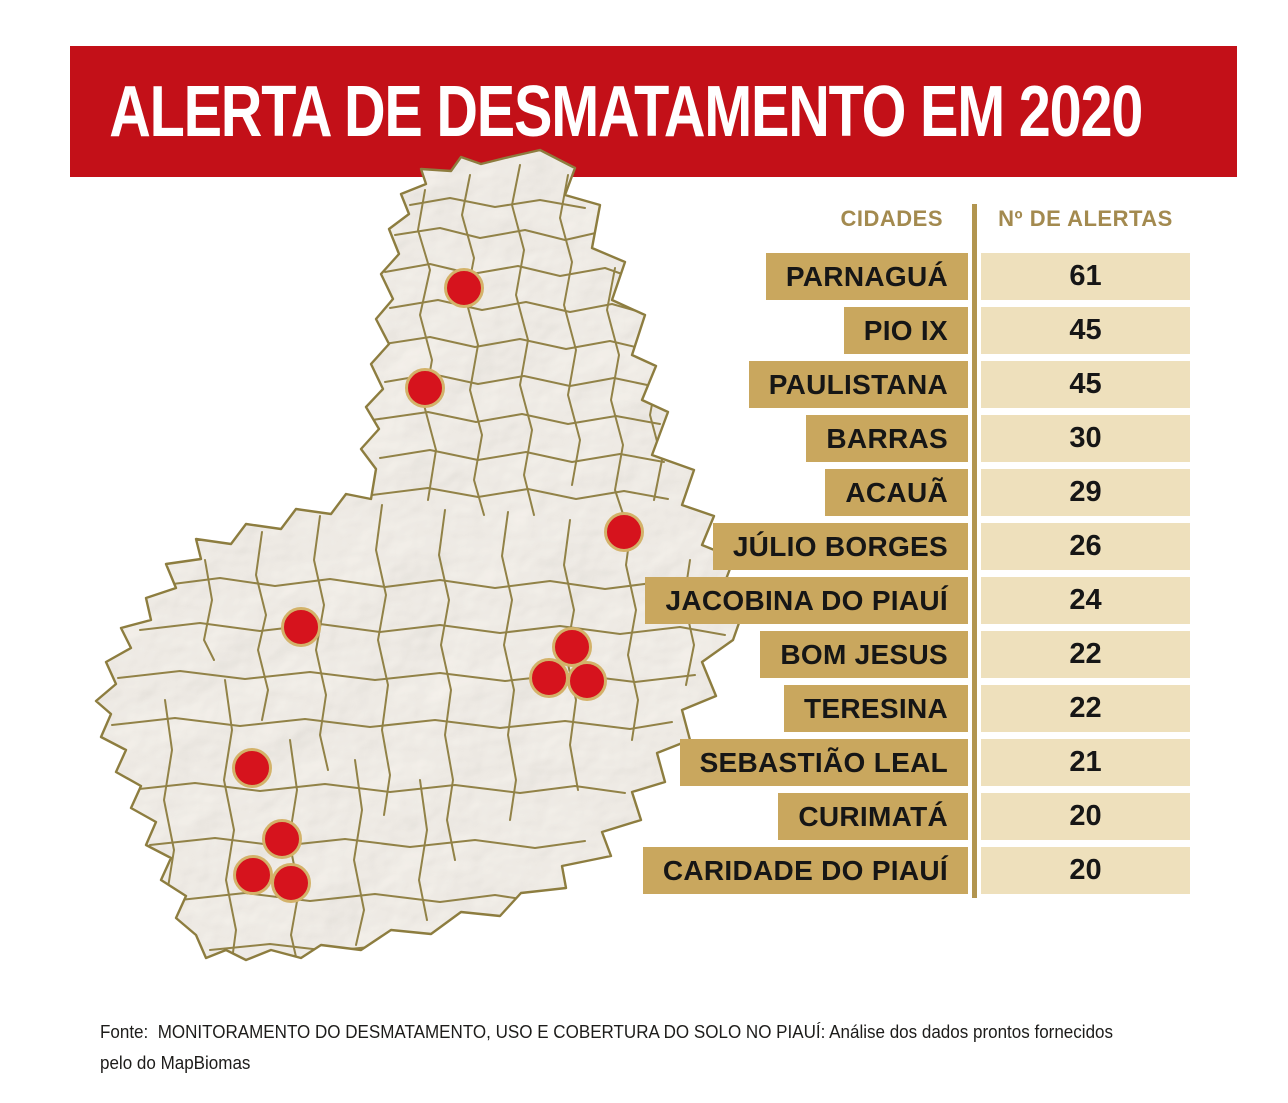  I want to click on column-divider, so click(974, 551).